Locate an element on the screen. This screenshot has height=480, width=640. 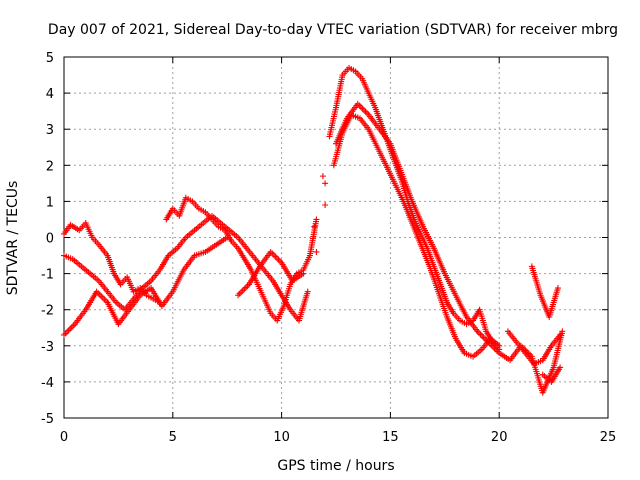
y-axis-label: SDTVAR / TECUs is located at coordinates (13, 238).